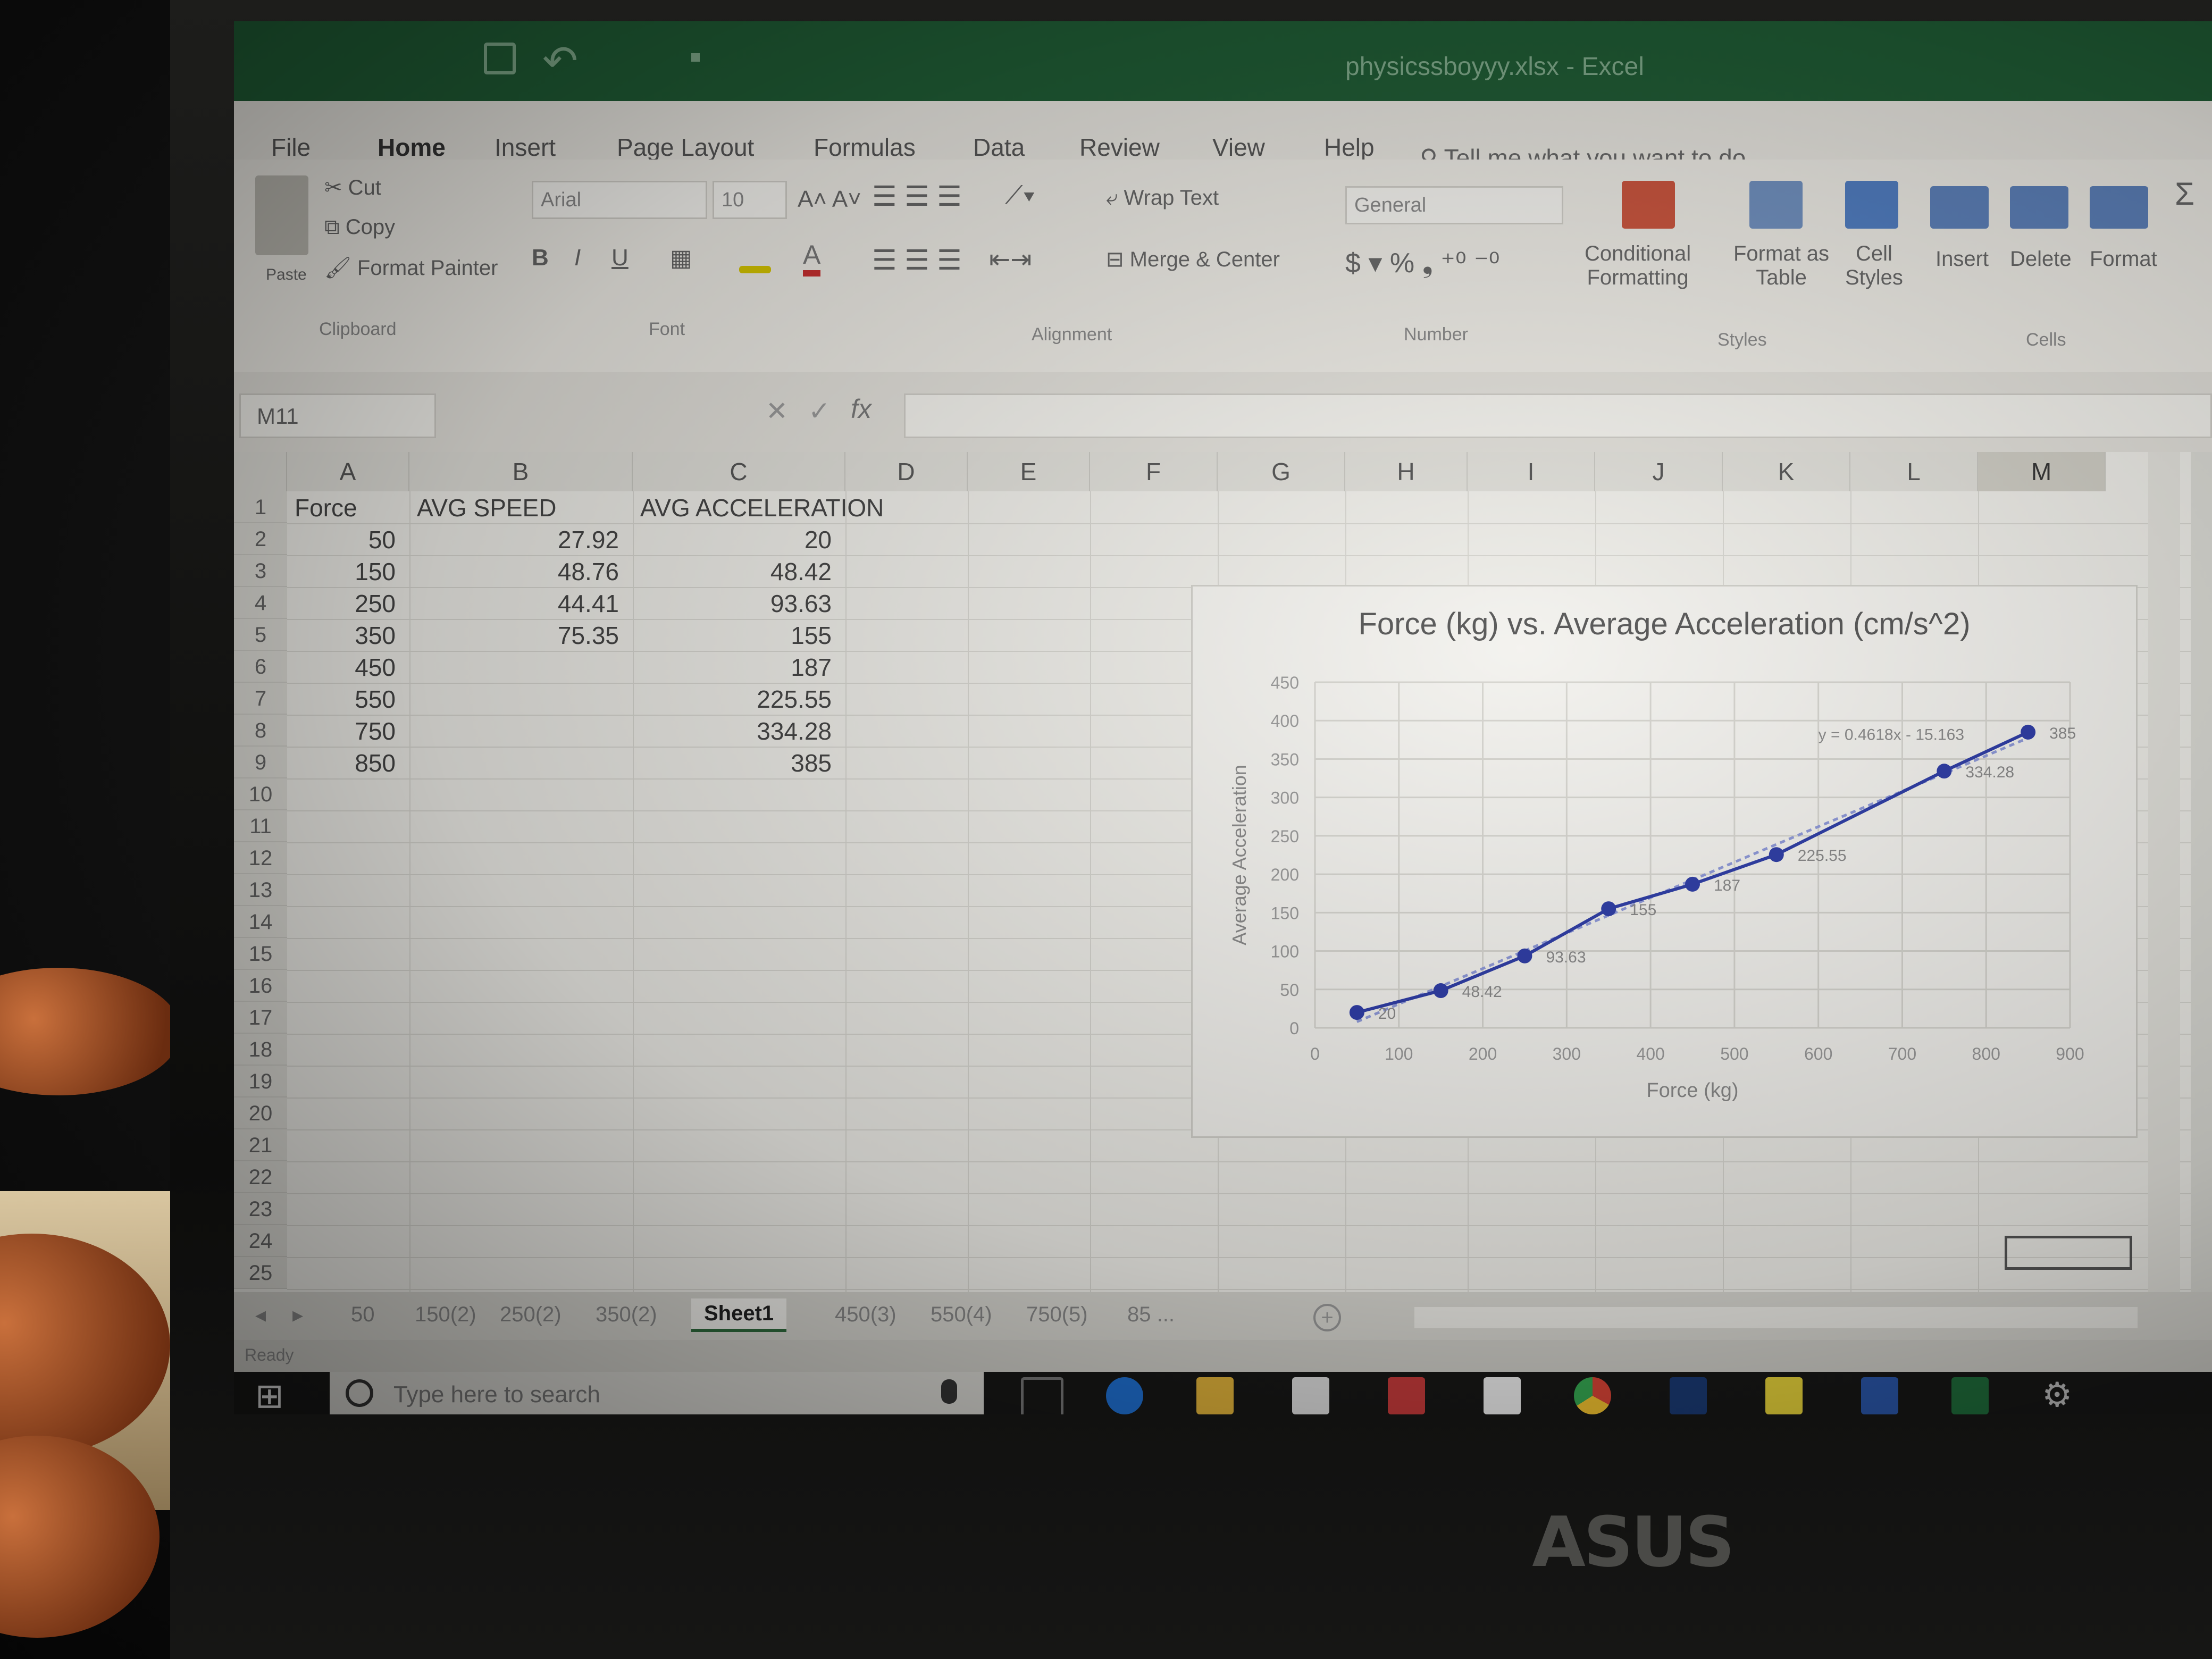 This screenshot has width=2212, height=1659. Describe the element at coordinates (260, 1018) in the screenshot. I see `row-header: 17` at that location.